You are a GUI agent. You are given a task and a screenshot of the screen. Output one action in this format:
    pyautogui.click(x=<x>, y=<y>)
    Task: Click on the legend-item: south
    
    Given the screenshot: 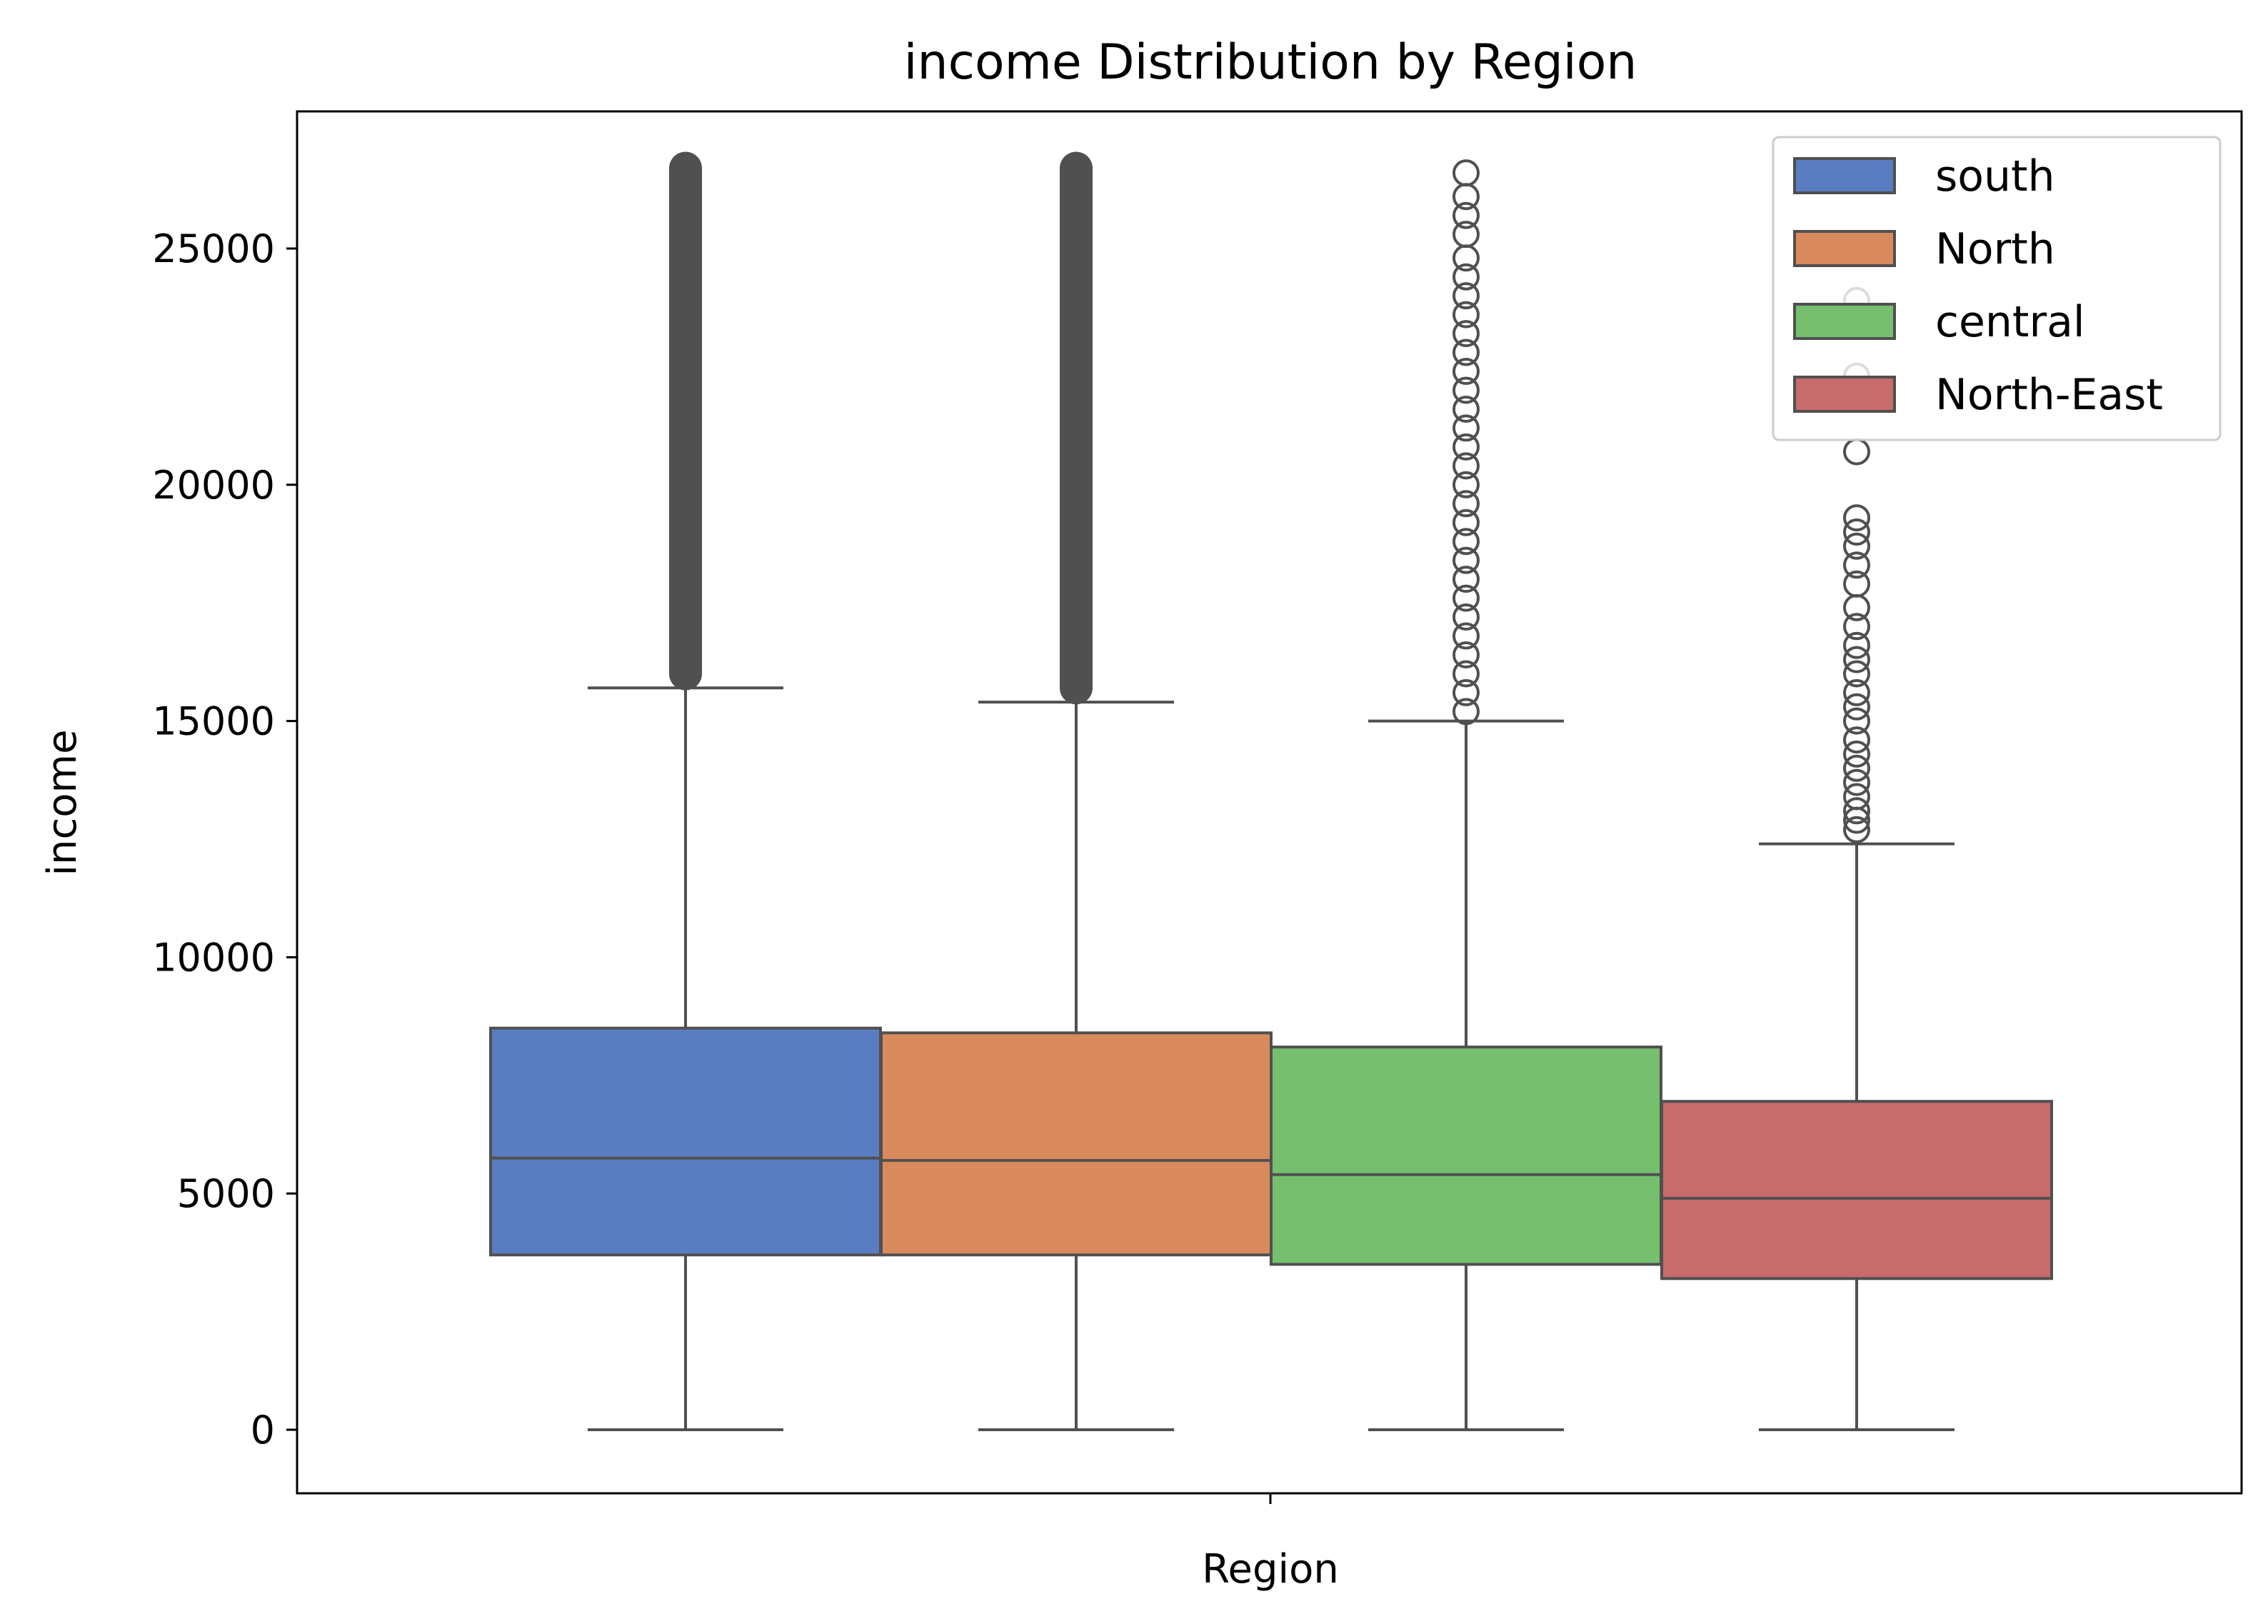 What is the action you would take?
    pyautogui.click(x=1924, y=176)
    